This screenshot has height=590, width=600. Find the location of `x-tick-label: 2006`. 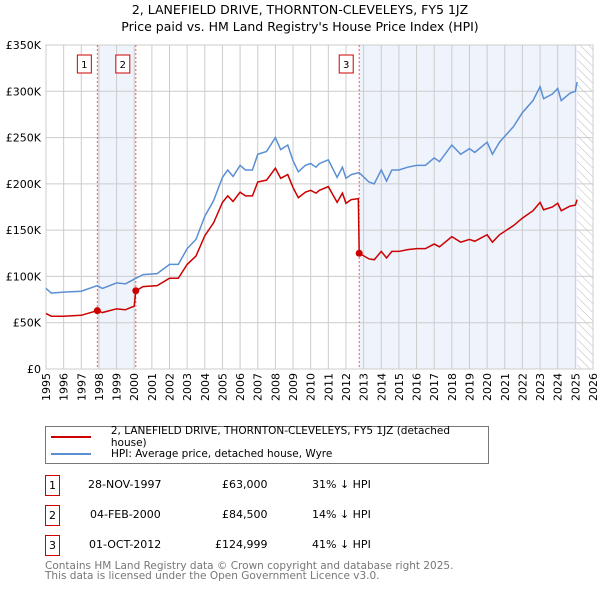

x-tick-label: 2006 is located at coordinates (240, 387).